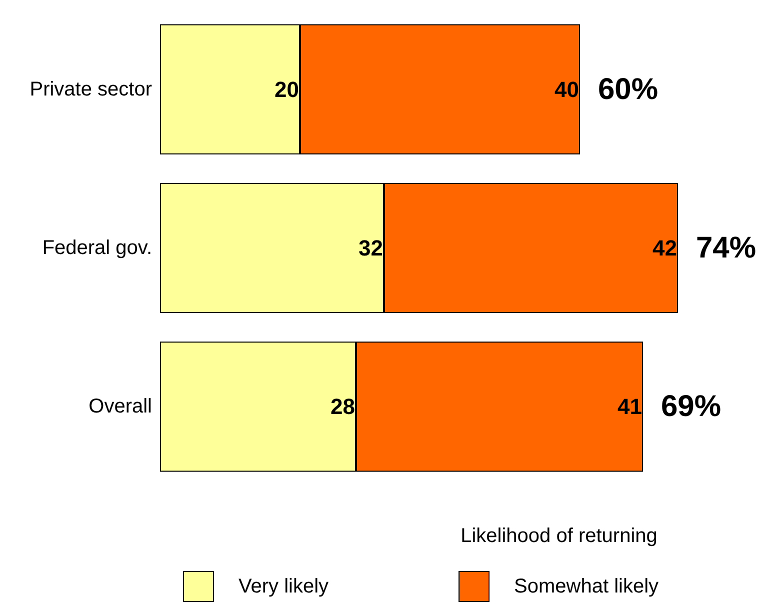  Describe the element at coordinates (91, 89) in the screenshot. I see `y-tick-label: Private sector` at that location.